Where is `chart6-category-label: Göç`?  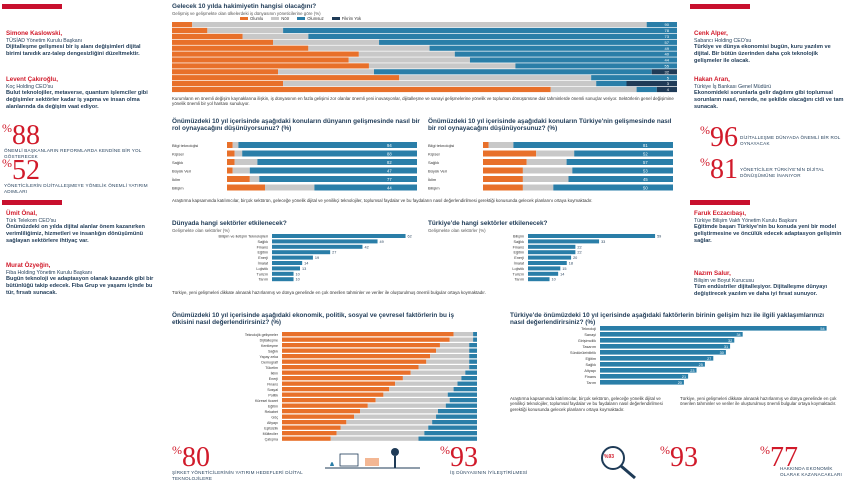 chart6-category-label: Göç is located at coordinates (274, 417).